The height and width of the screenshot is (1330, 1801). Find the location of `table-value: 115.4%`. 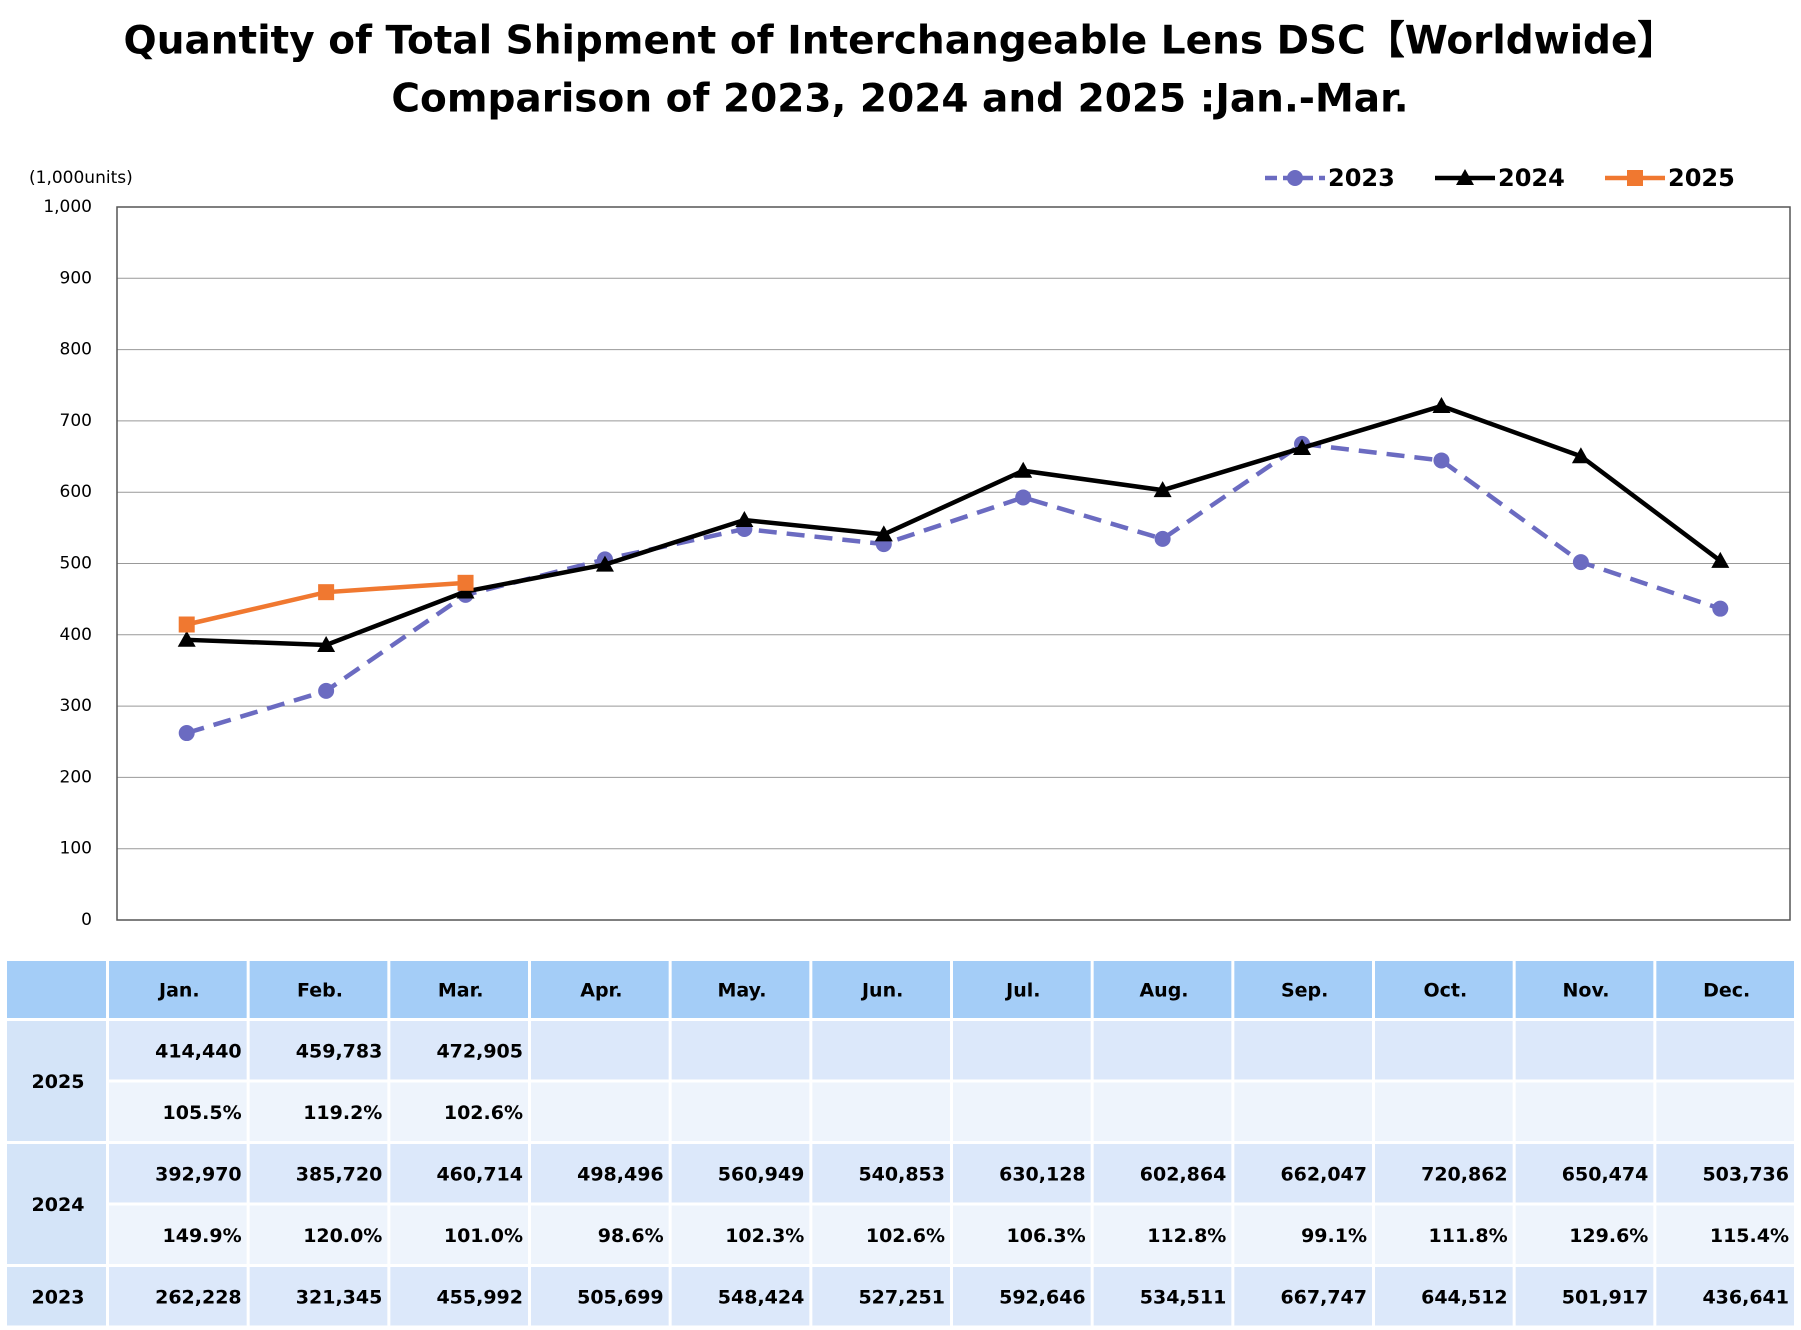

table-value: 115.4% is located at coordinates (1749, 1236).